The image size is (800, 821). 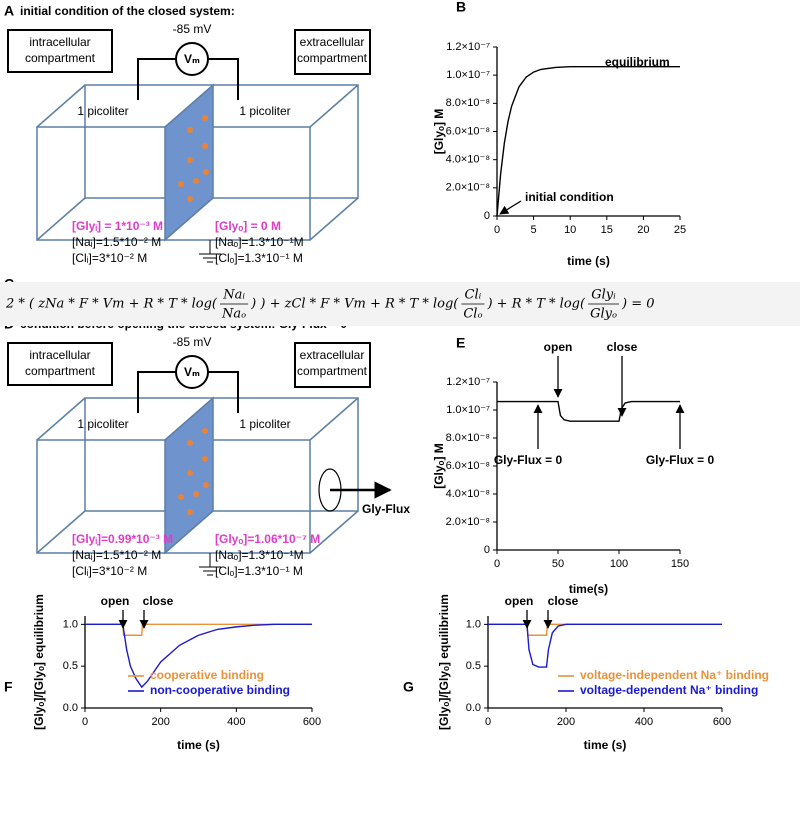 I want to click on x-tick-label: 10, so click(x=570, y=230).